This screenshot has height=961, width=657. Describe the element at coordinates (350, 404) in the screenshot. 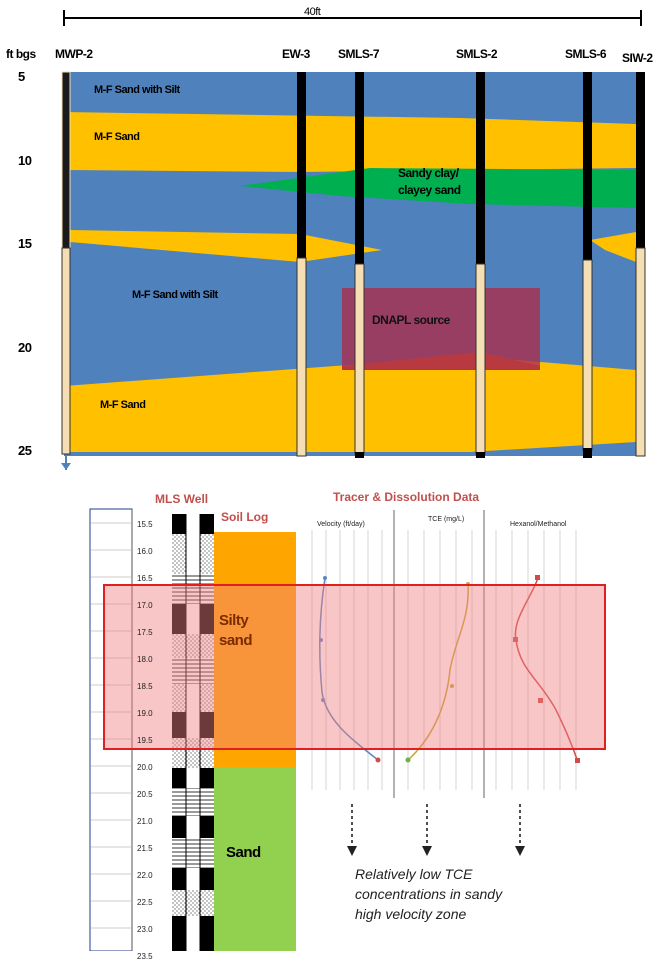

I see `layer-lower-sand` at that location.